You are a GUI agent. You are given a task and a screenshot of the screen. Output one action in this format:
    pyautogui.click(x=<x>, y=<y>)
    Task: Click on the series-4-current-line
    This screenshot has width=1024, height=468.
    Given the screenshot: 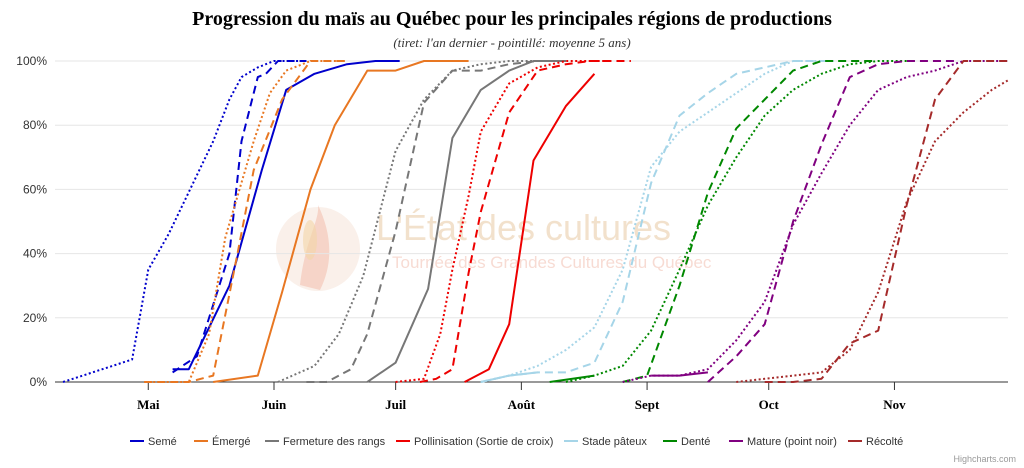 What is the action you would take?
    pyautogui.click(x=509, y=377)
    